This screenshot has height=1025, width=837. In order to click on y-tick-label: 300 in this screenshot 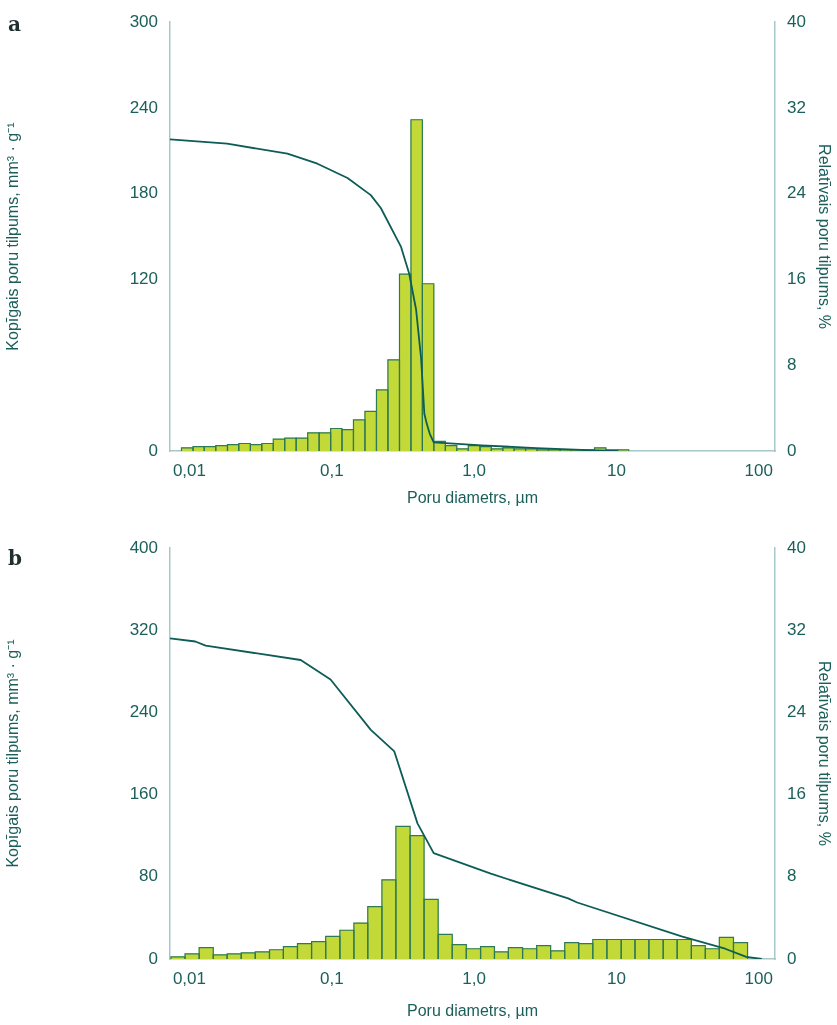, I will do `click(143, 21)`.